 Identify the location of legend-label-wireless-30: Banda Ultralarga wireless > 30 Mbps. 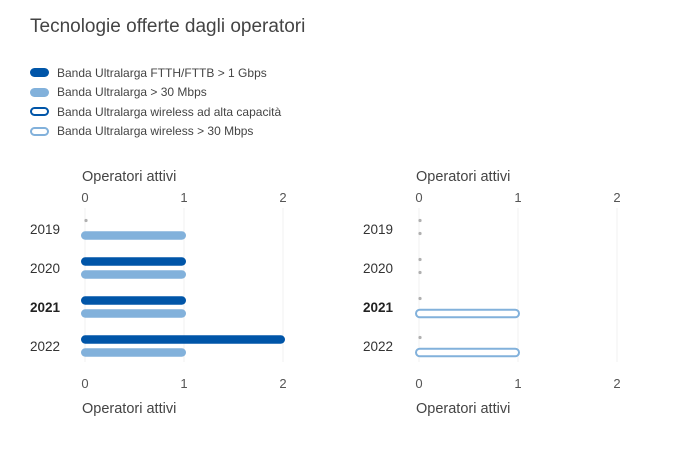
(155, 131).